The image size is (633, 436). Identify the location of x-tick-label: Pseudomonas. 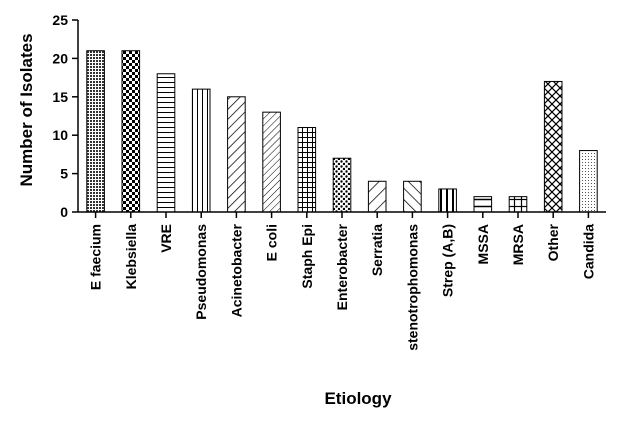
(201, 272).